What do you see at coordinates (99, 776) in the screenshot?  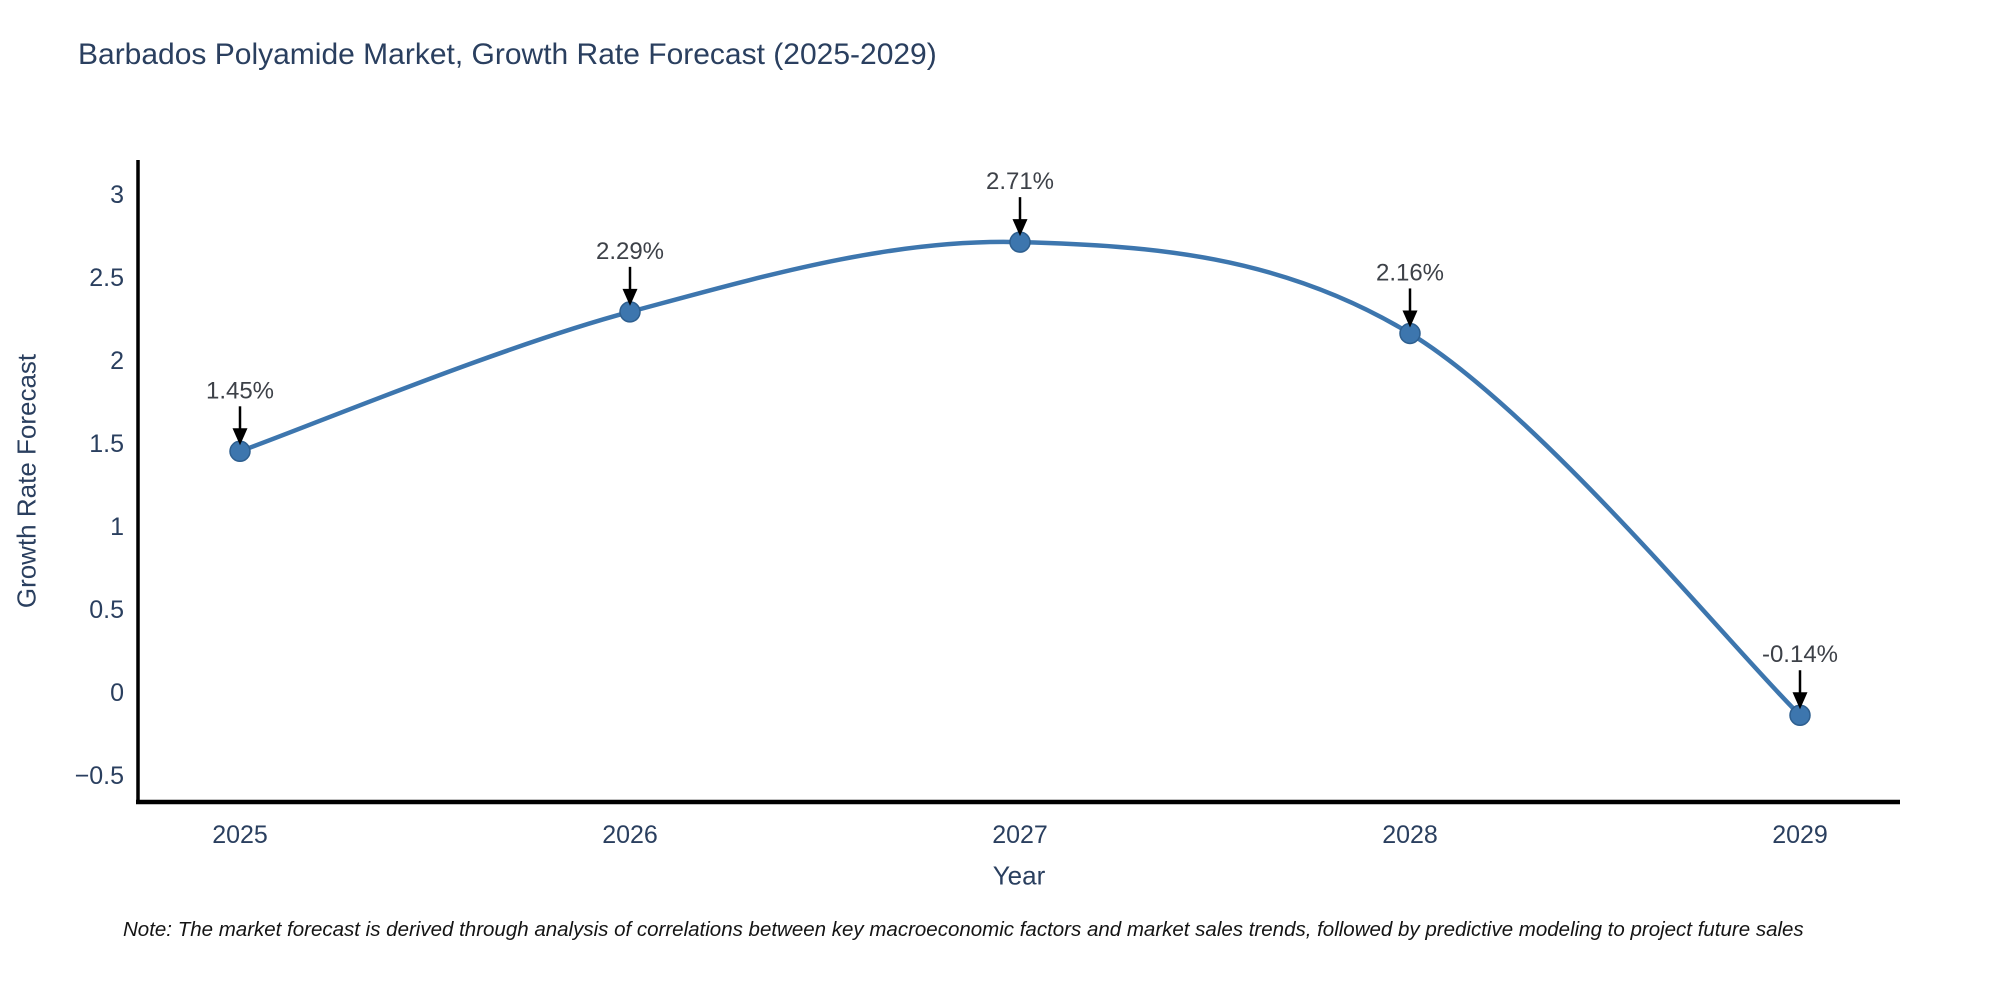 I see `y-tick-label: −0.5` at bounding box center [99, 776].